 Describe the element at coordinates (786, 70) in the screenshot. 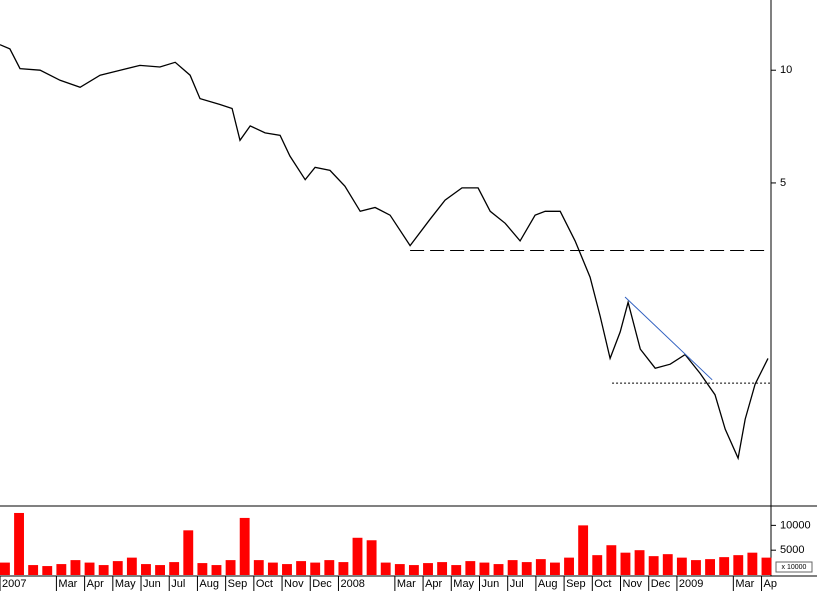

I see `y-tick-label: 10` at that location.